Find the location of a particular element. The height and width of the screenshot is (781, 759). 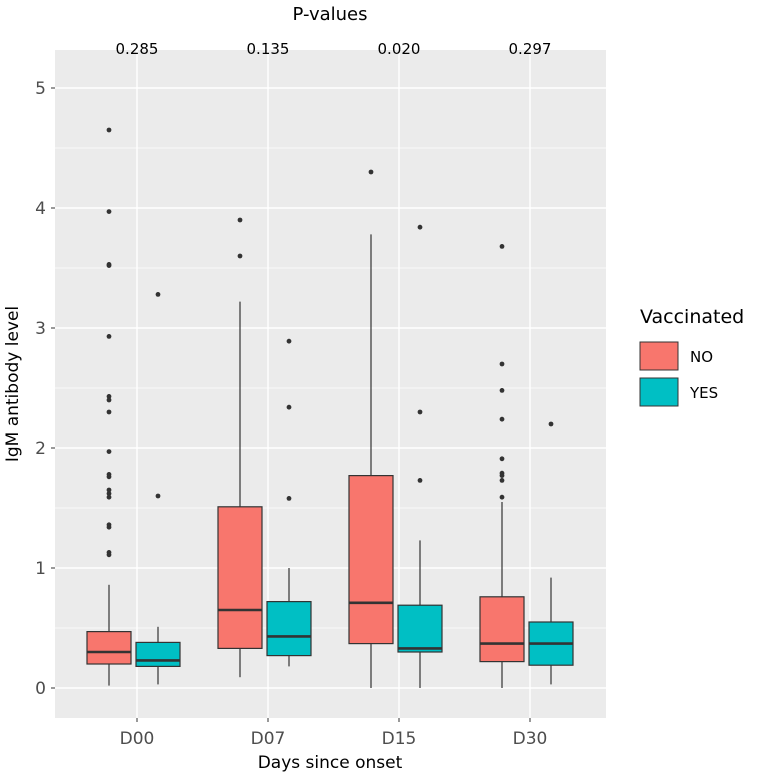

y-axis-label: IgM antibody level is located at coordinates (13, 384).